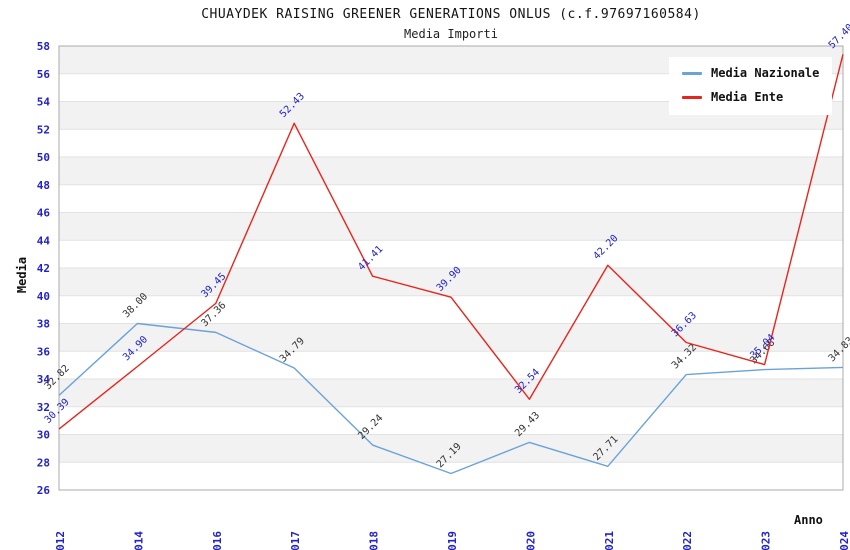 The height and width of the screenshot is (550, 850). I want to click on y-tick-label: 40, so click(43, 296).